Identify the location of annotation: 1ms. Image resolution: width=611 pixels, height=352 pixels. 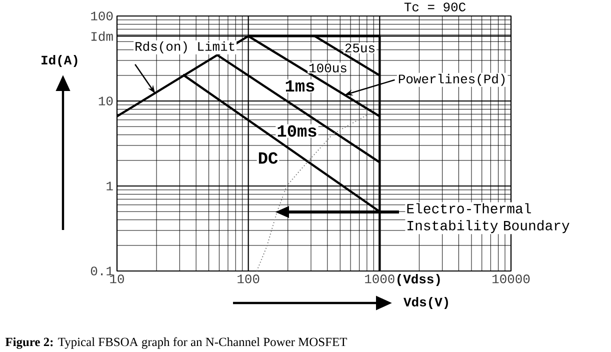
(300, 86).